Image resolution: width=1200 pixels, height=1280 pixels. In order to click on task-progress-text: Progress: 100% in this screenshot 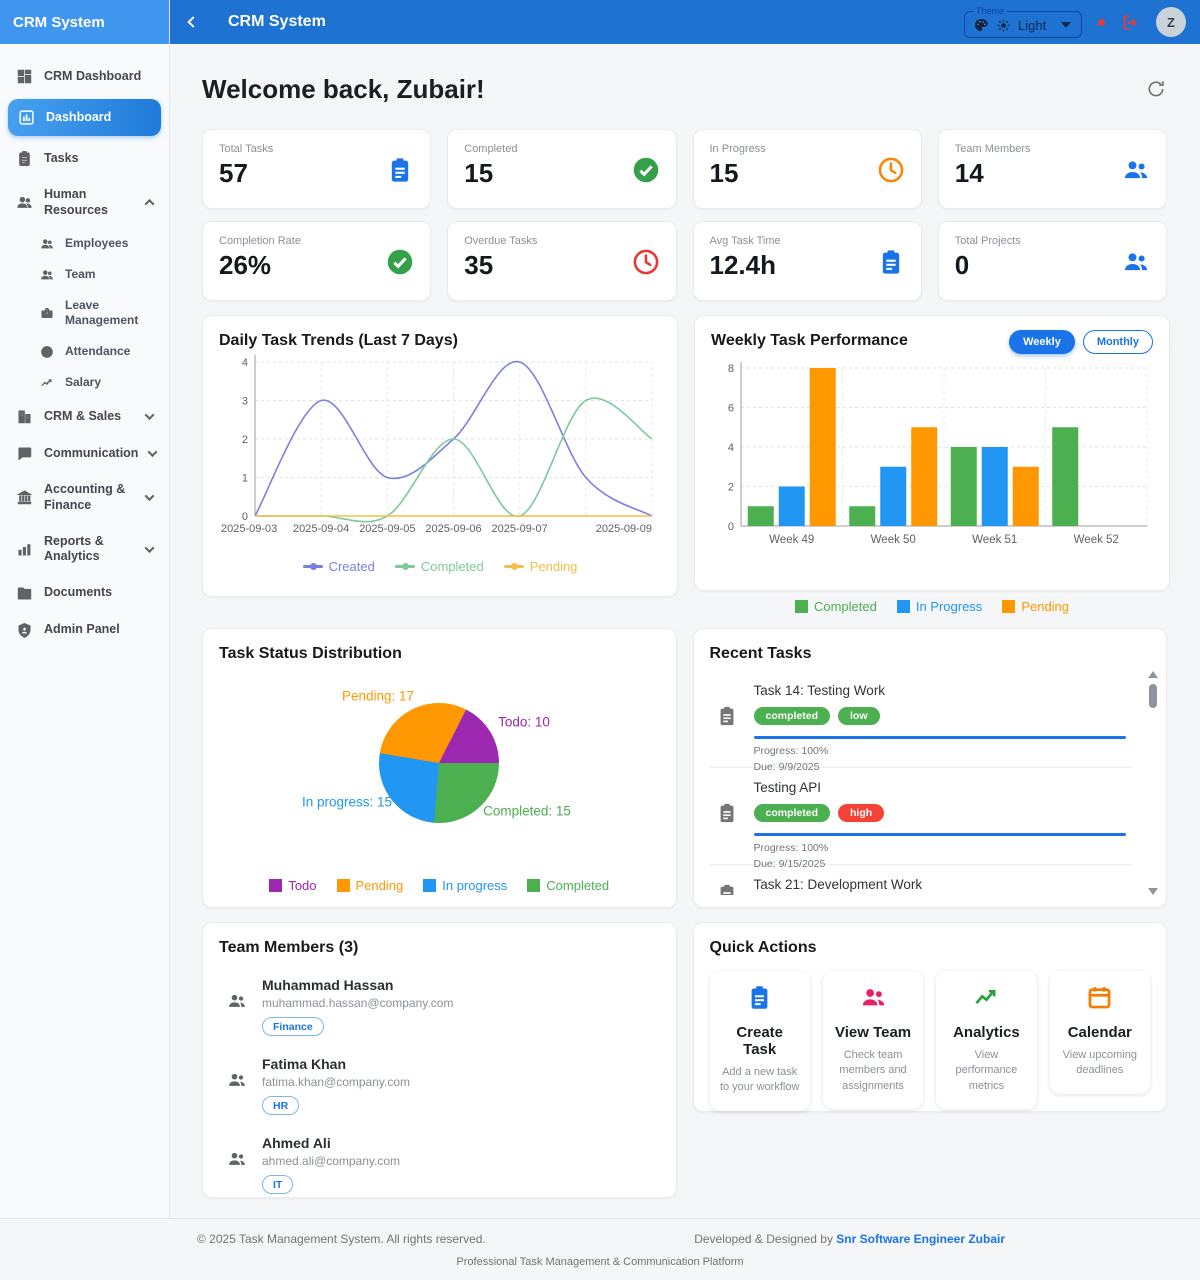, I will do `click(791, 848)`.